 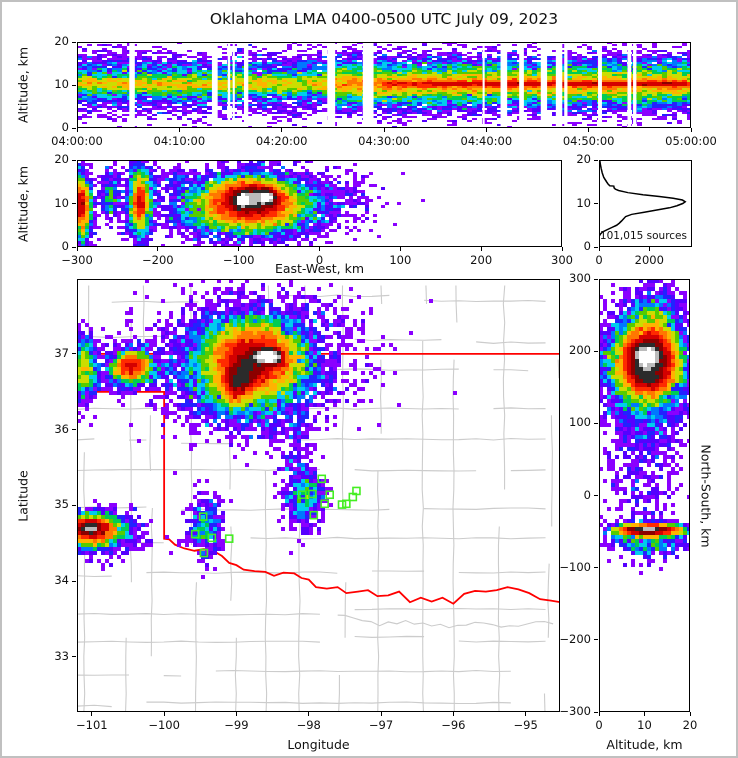 What do you see at coordinates (61, 41) in the screenshot?
I see `time-ytick-label: 20` at bounding box center [61, 41].